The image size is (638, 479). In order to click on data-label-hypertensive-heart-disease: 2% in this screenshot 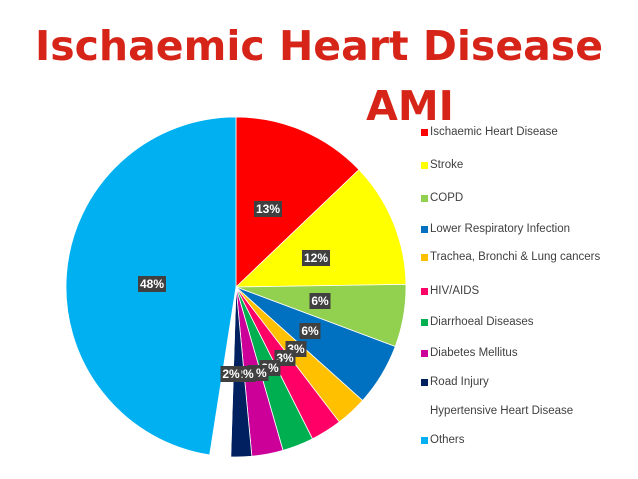, I will do `click(231, 374)`.